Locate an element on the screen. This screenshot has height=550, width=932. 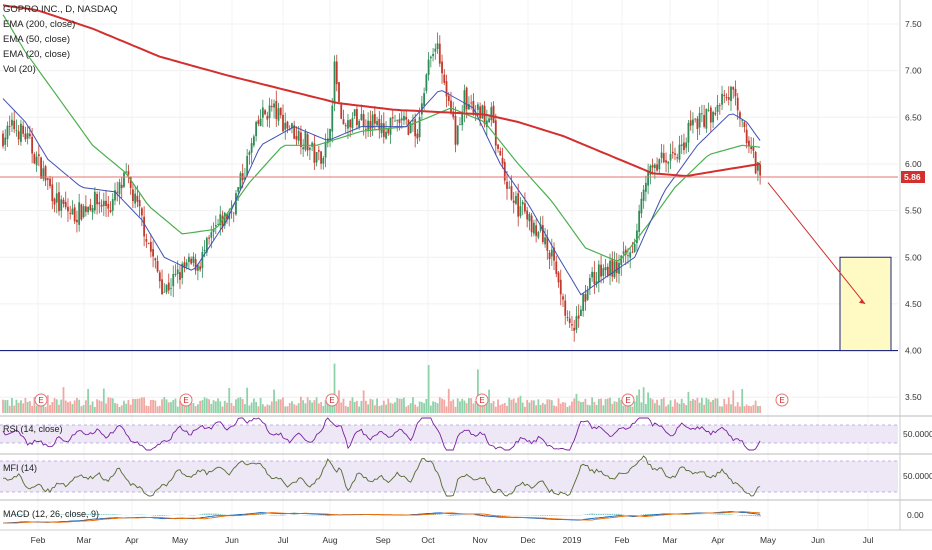
ema50-legend: EMA (50, close) is located at coordinates (37, 39).